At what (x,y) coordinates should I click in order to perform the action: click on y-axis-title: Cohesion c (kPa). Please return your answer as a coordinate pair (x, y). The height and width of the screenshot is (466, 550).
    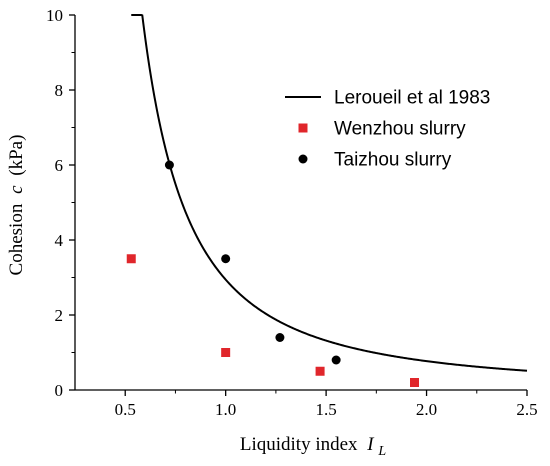
    Looking at the image, I should click on (16, 205).